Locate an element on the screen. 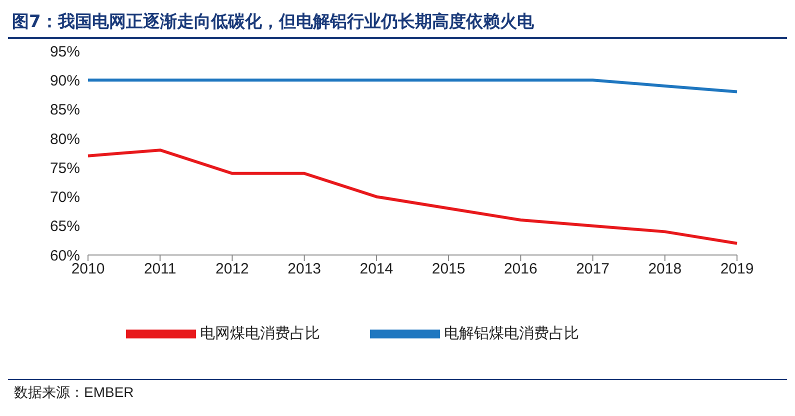  y-tick-label: 75% is located at coordinates (65, 168).